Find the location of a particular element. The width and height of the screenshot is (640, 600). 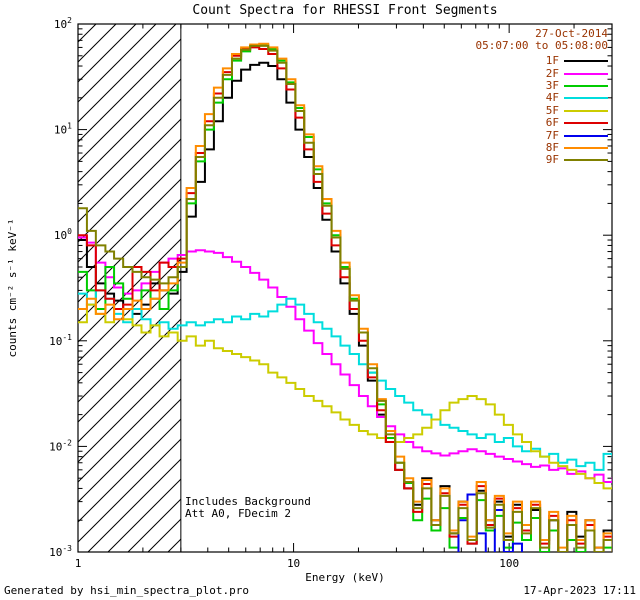

legend-item-3F: 3F is located at coordinates (542, 85).